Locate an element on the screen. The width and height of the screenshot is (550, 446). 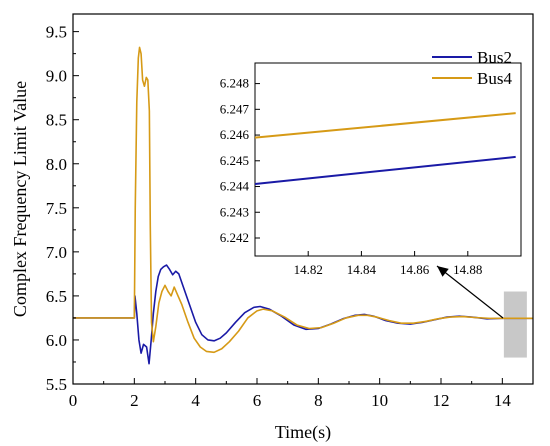
x-tick-label: 4 is located at coordinates (195, 400).